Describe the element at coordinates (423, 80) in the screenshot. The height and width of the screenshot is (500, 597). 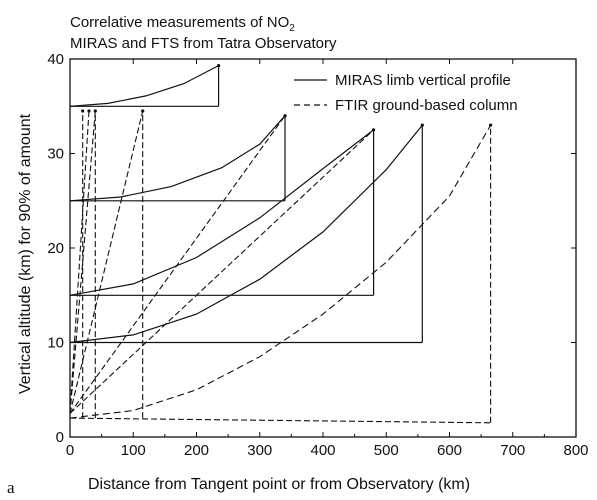
I see `legend-label-solid: MIRAS limb vertical profile` at that location.